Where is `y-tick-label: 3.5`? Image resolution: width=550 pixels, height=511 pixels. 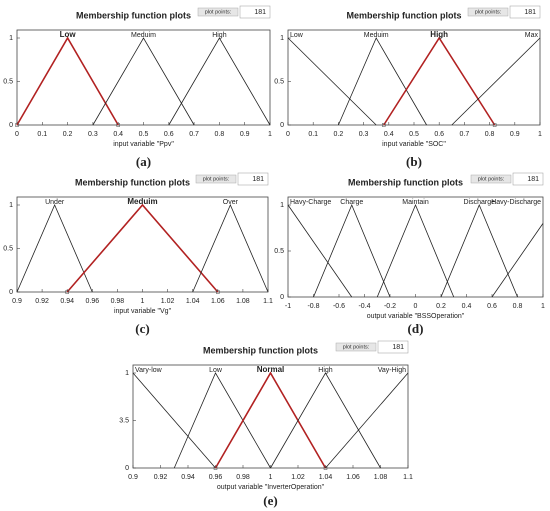
y-tick-label: 3.5 is located at coordinates (124, 420).